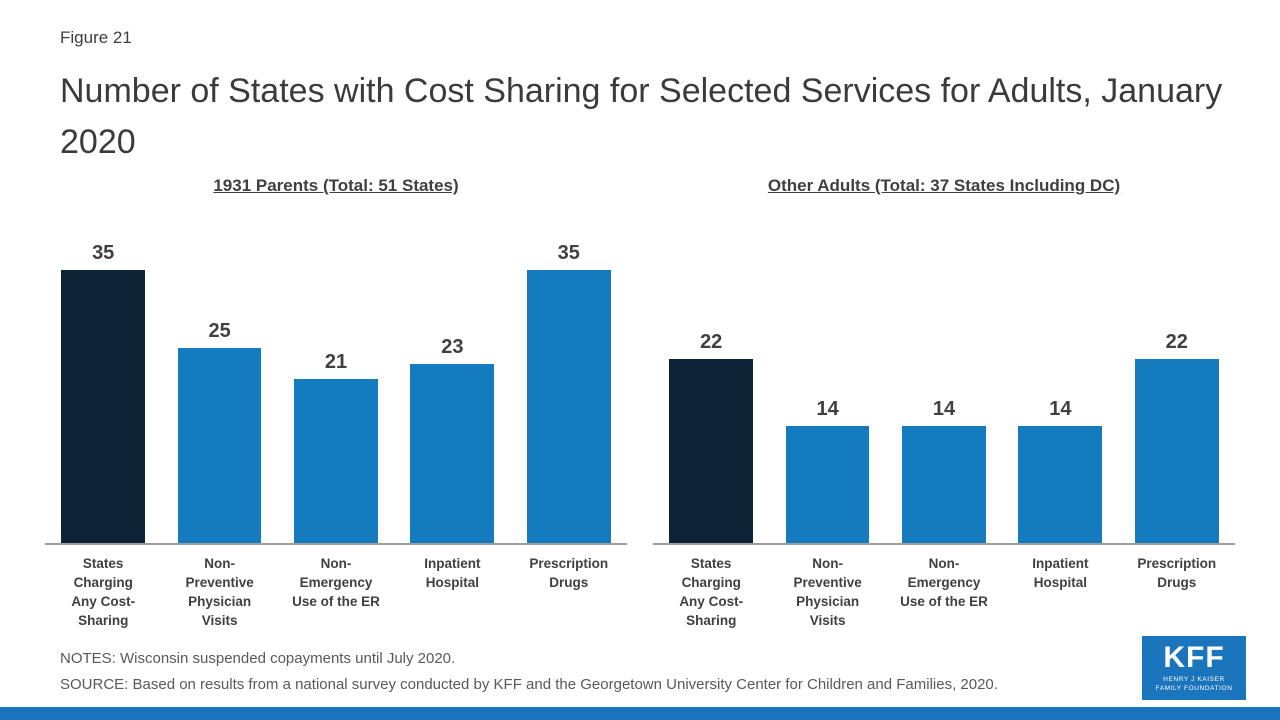 Image resolution: width=1280 pixels, height=720 pixels. I want to click on kff-logo-subtext: HENRY J KAISER FAMILY FOUNDATION, so click(1193, 684).